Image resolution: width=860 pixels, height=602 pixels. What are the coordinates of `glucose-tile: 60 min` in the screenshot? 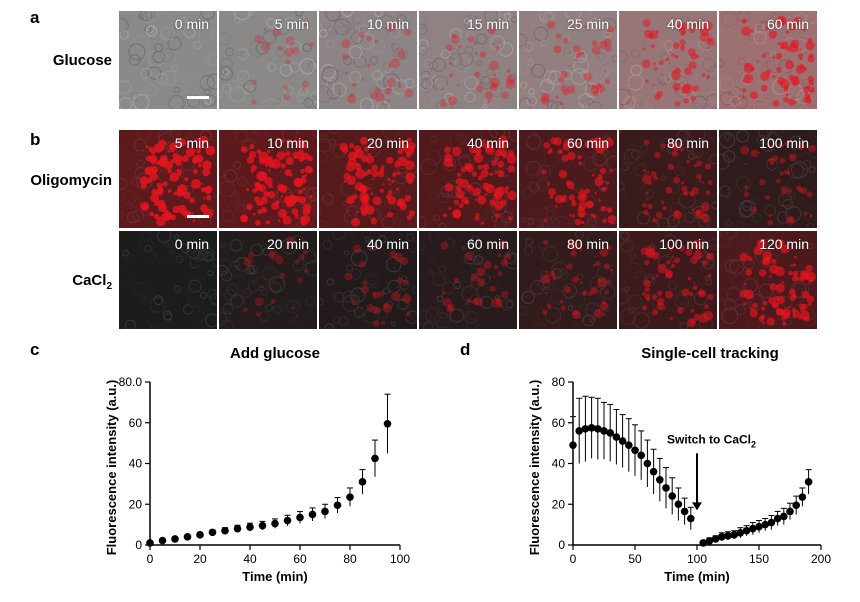 It's located at (768, 60).